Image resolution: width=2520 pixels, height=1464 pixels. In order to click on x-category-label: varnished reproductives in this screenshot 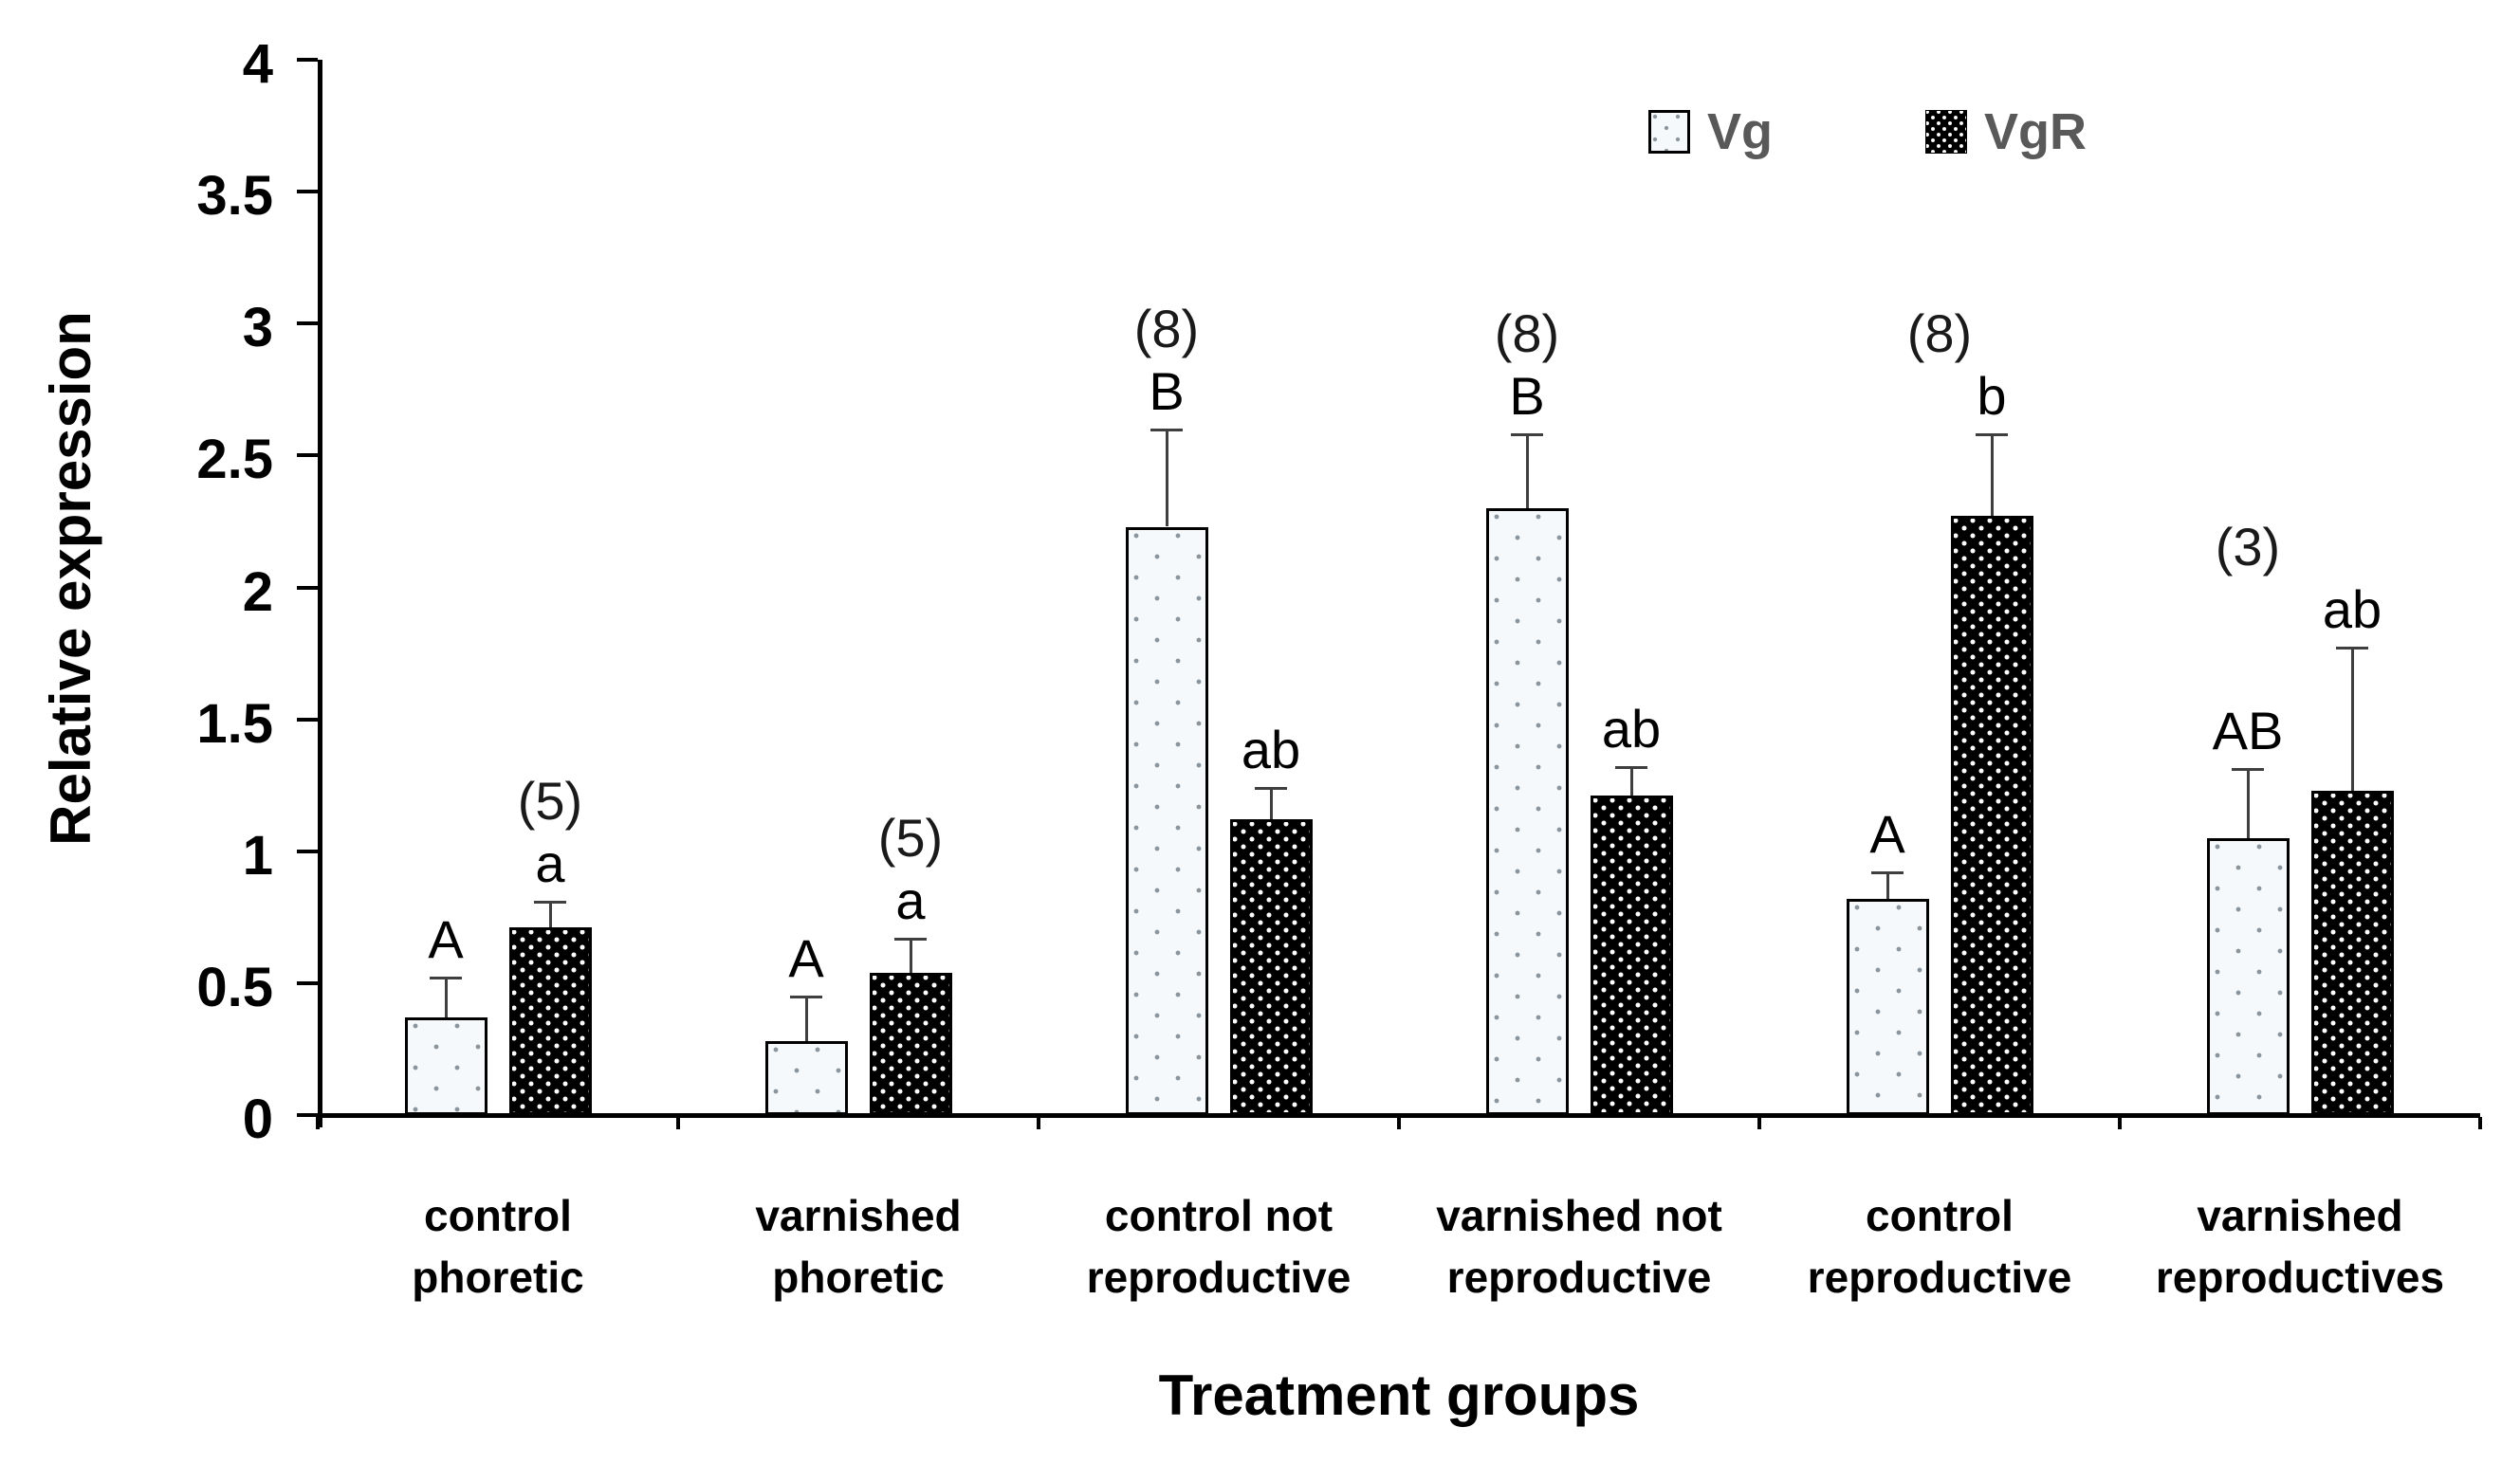, I will do `click(2300, 1247)`.